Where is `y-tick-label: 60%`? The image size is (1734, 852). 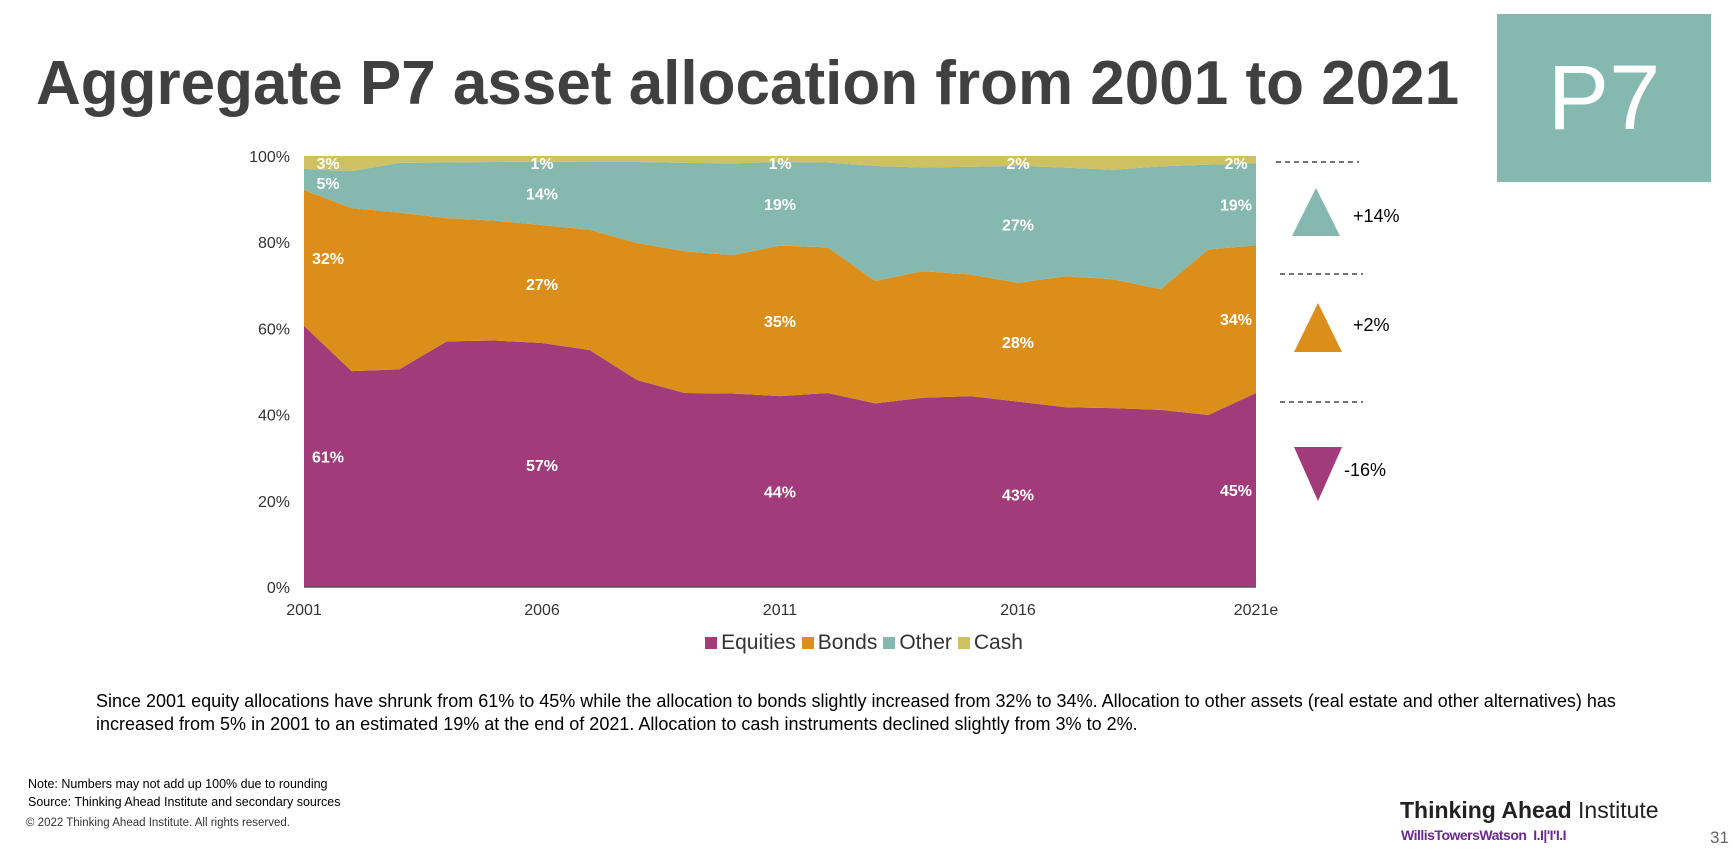 y-tick-label: 60% is located at coordinates (274, 329).